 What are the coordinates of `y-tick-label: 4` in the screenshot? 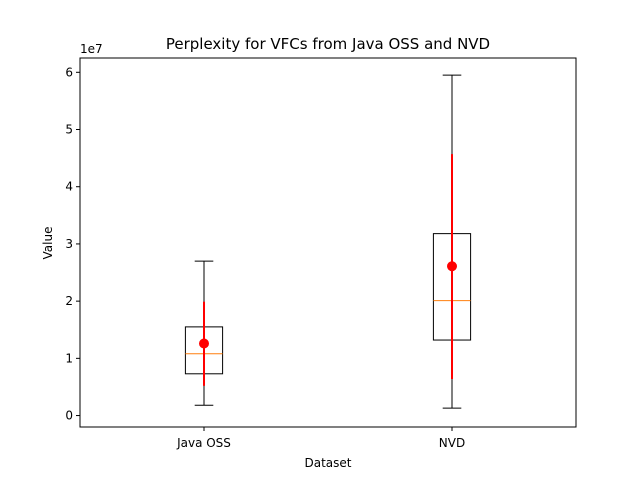 It's located at (69, 187).